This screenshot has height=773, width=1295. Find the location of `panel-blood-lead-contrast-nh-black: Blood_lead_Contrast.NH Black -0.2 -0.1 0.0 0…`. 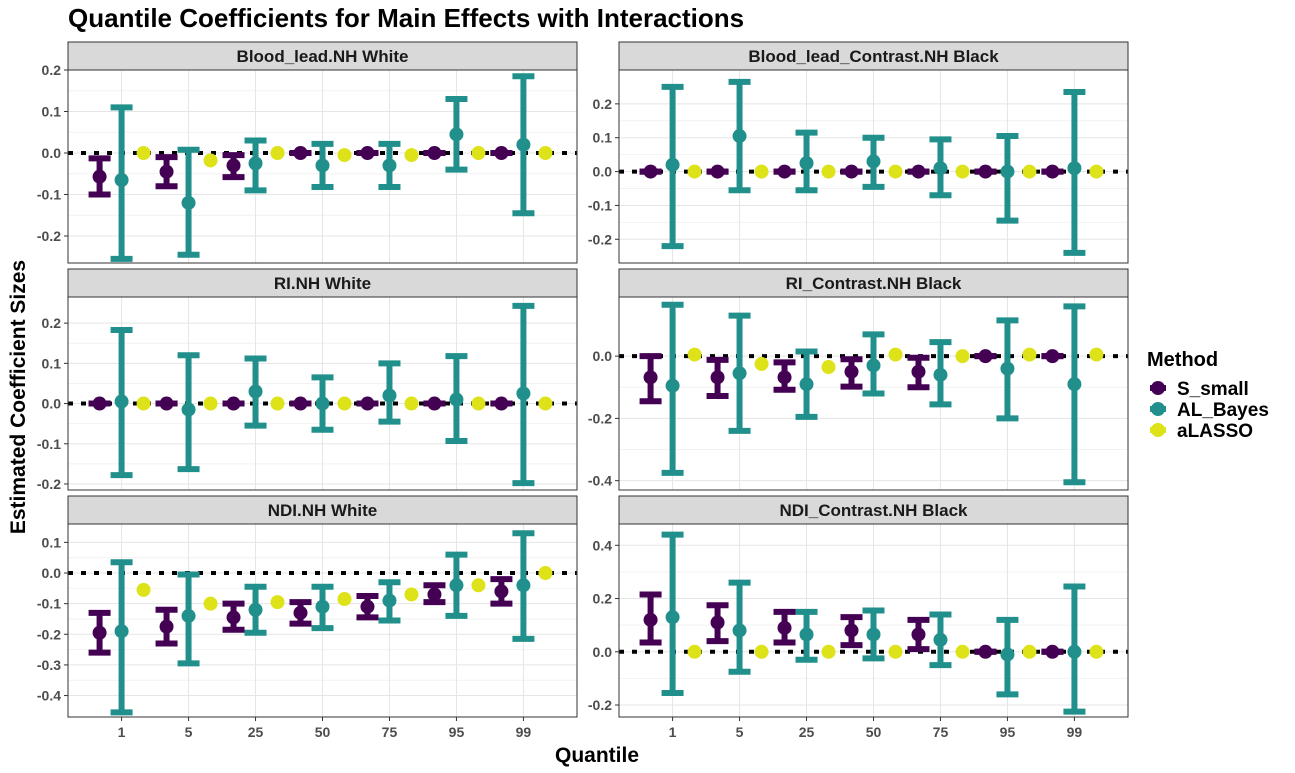

panel-blood-lead-contrast-nh-black: Blood_lead_Contrast.NH Black -0.2 -0.1 0.0 0… is located at coordinates (858, 152).